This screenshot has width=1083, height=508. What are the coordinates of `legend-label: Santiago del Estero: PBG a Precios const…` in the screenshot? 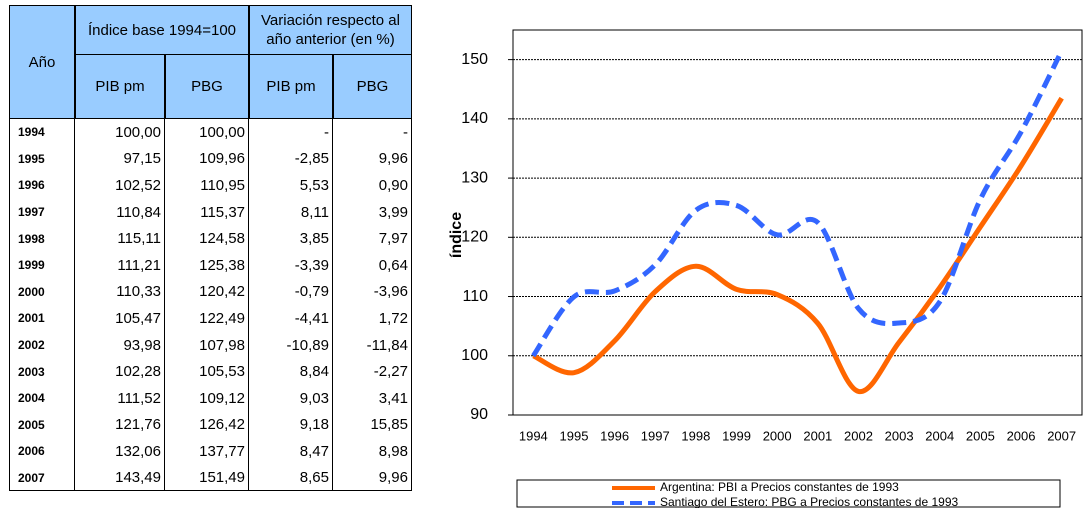 It's located at (809, 501).